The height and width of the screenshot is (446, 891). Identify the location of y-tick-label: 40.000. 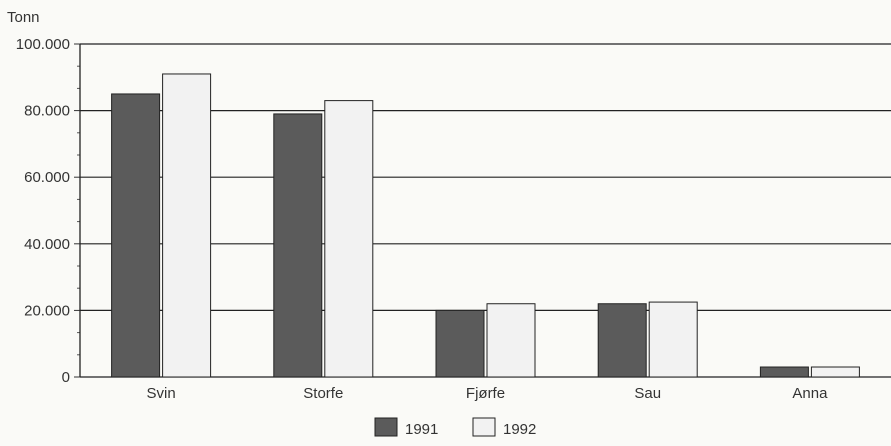
(47, 244).